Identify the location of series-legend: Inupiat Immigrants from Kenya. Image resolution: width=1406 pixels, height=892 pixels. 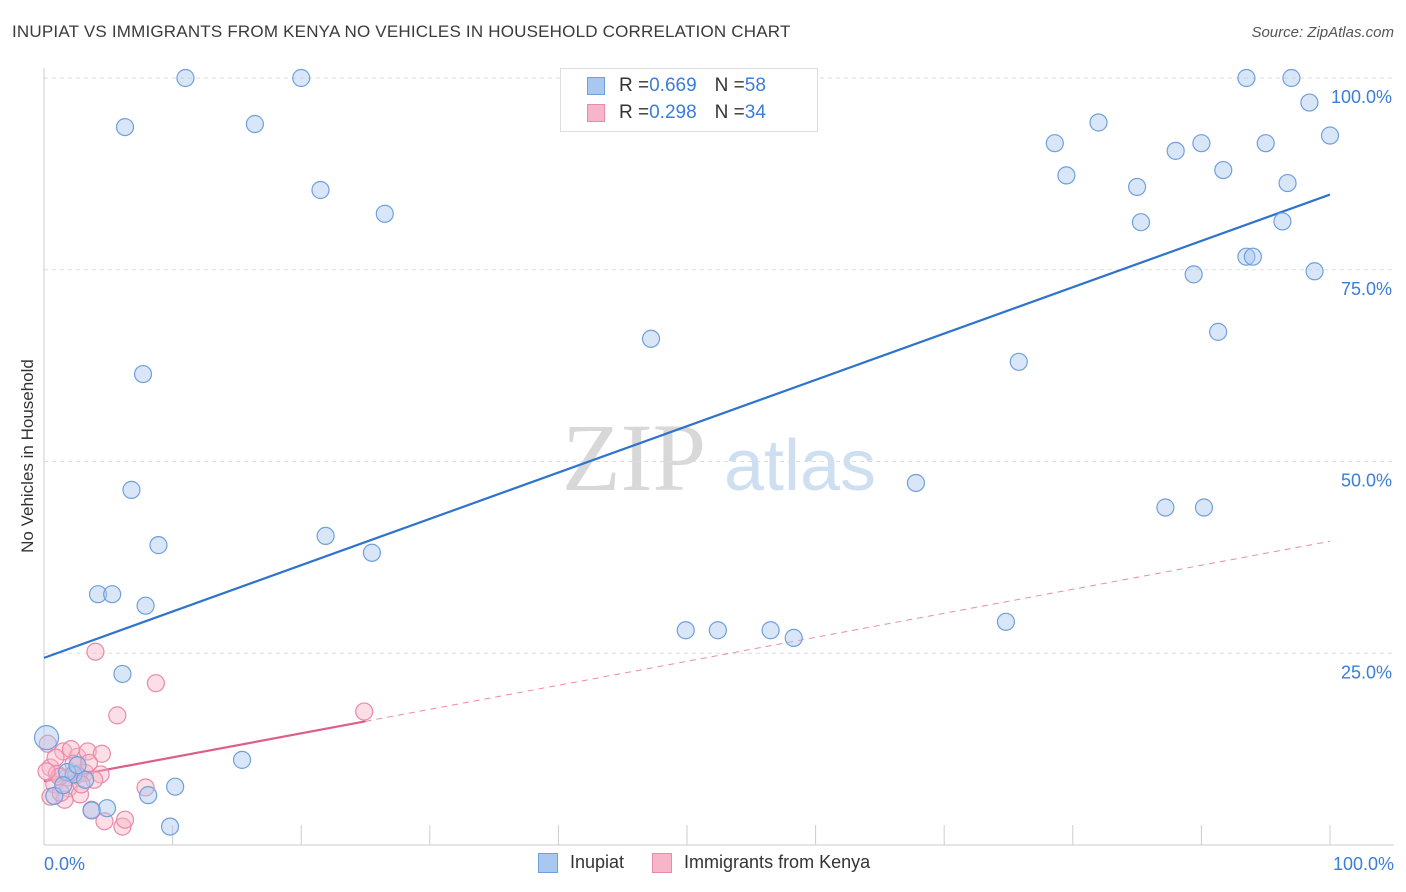
(718, 862).